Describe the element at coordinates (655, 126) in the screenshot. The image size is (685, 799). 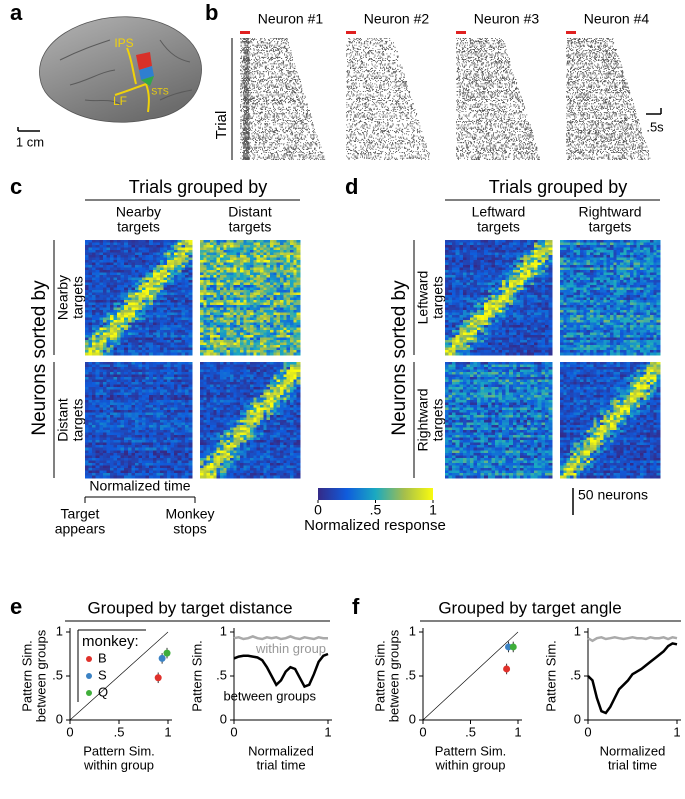
I see `scale-label: .5s` at that location.